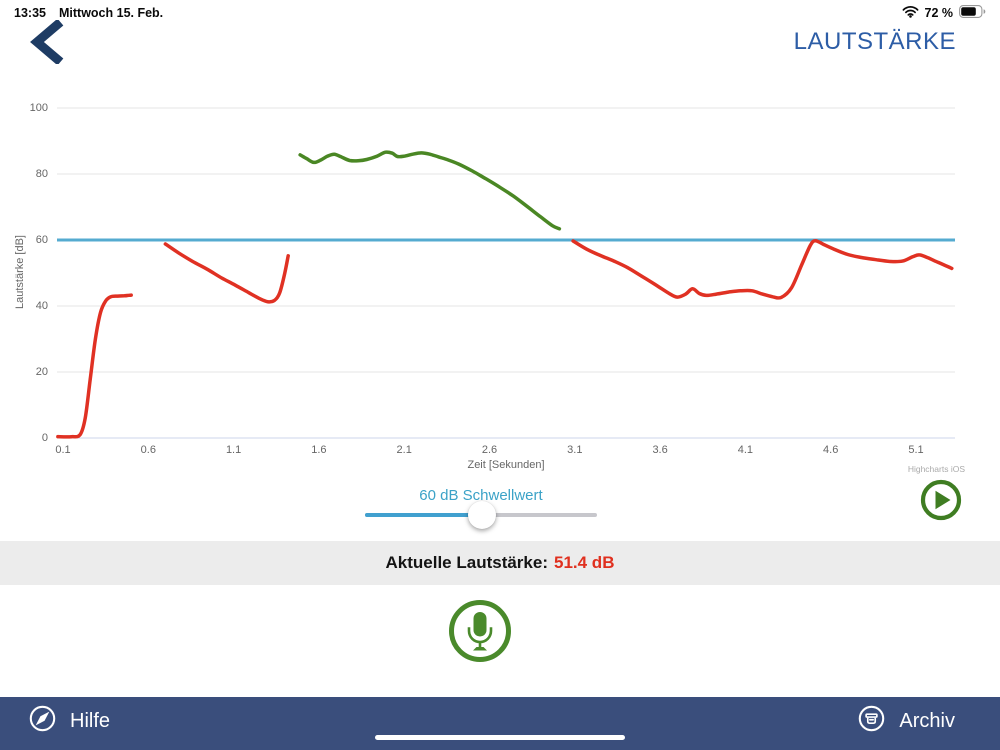 The height and width of the screenshot is (750, 1000). I want to click on status-date: Mittwoch 15. Feb., so click(111, 13).